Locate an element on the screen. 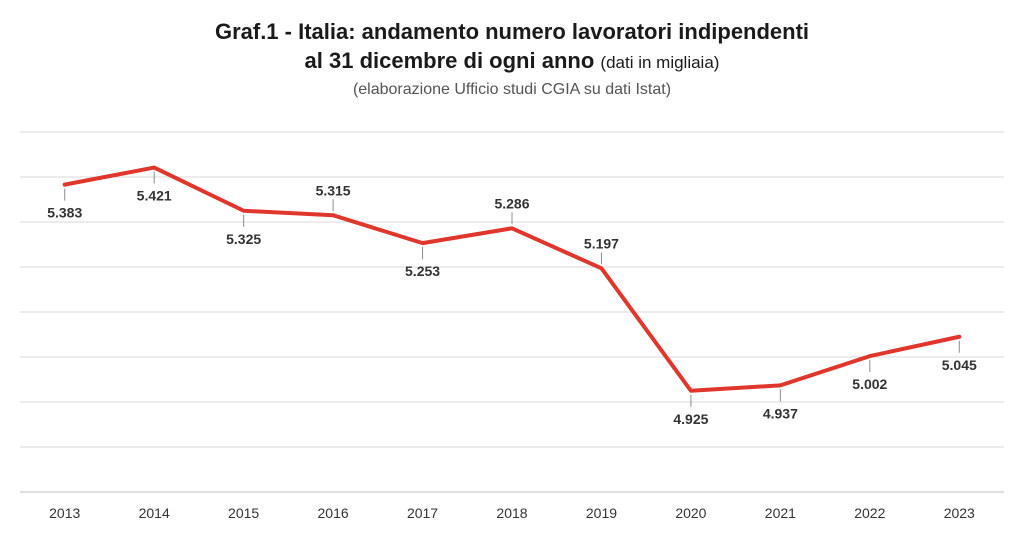  x-tick-label: 2018 is located at coordinates (511, 513).